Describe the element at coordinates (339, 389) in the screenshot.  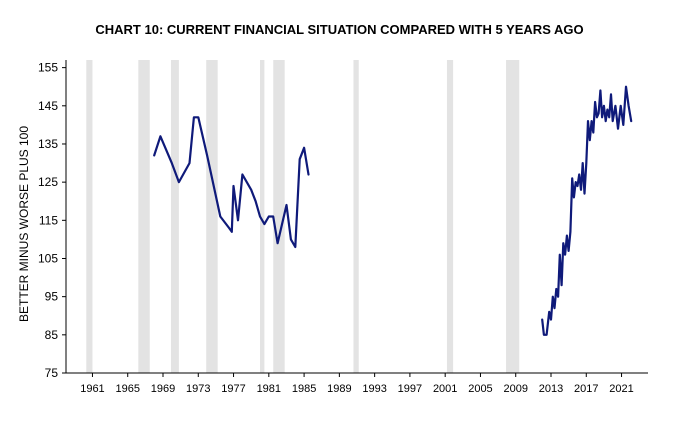
I see `x-tick-label: 1989` at that location.